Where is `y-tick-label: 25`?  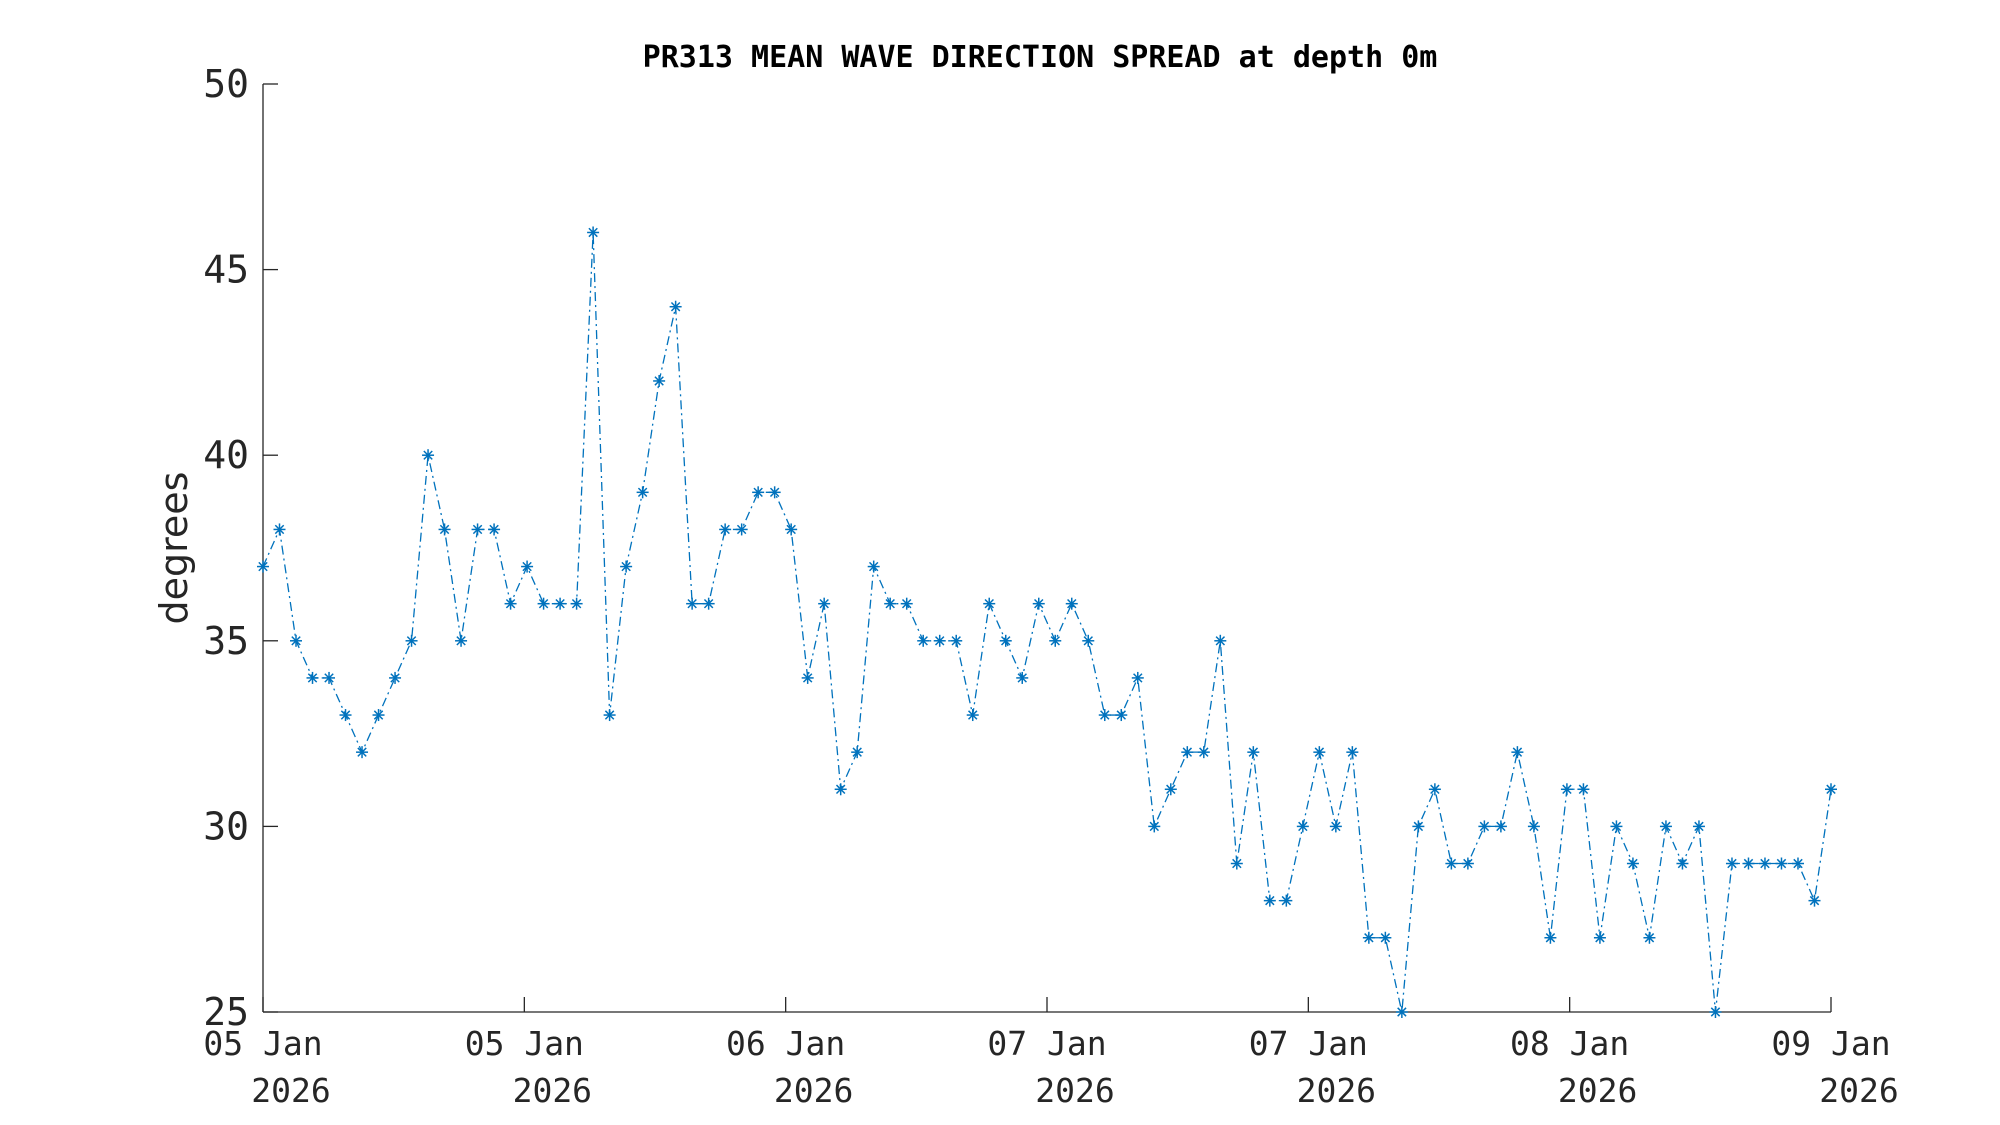 y-tick-label: 25 is located at coordinates (226, 1012).